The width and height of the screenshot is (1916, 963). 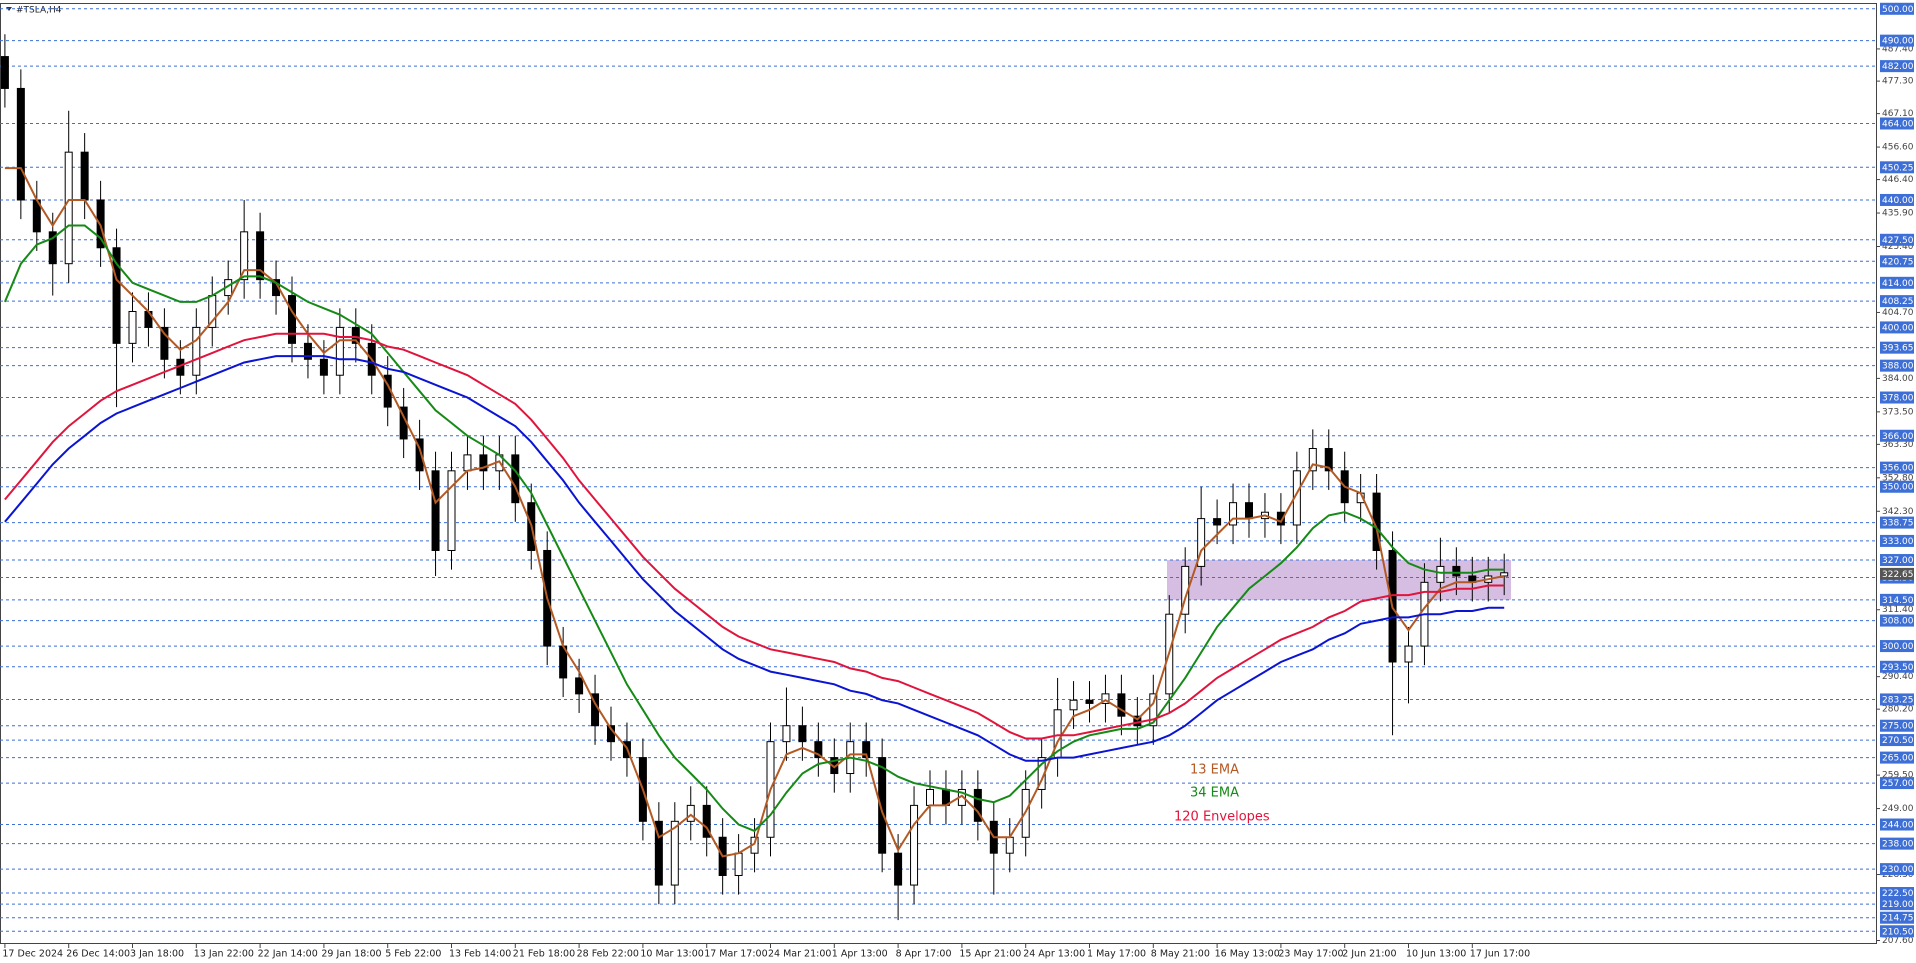 I want to click on level-label: 270.50, so click(x=1898, y=741).